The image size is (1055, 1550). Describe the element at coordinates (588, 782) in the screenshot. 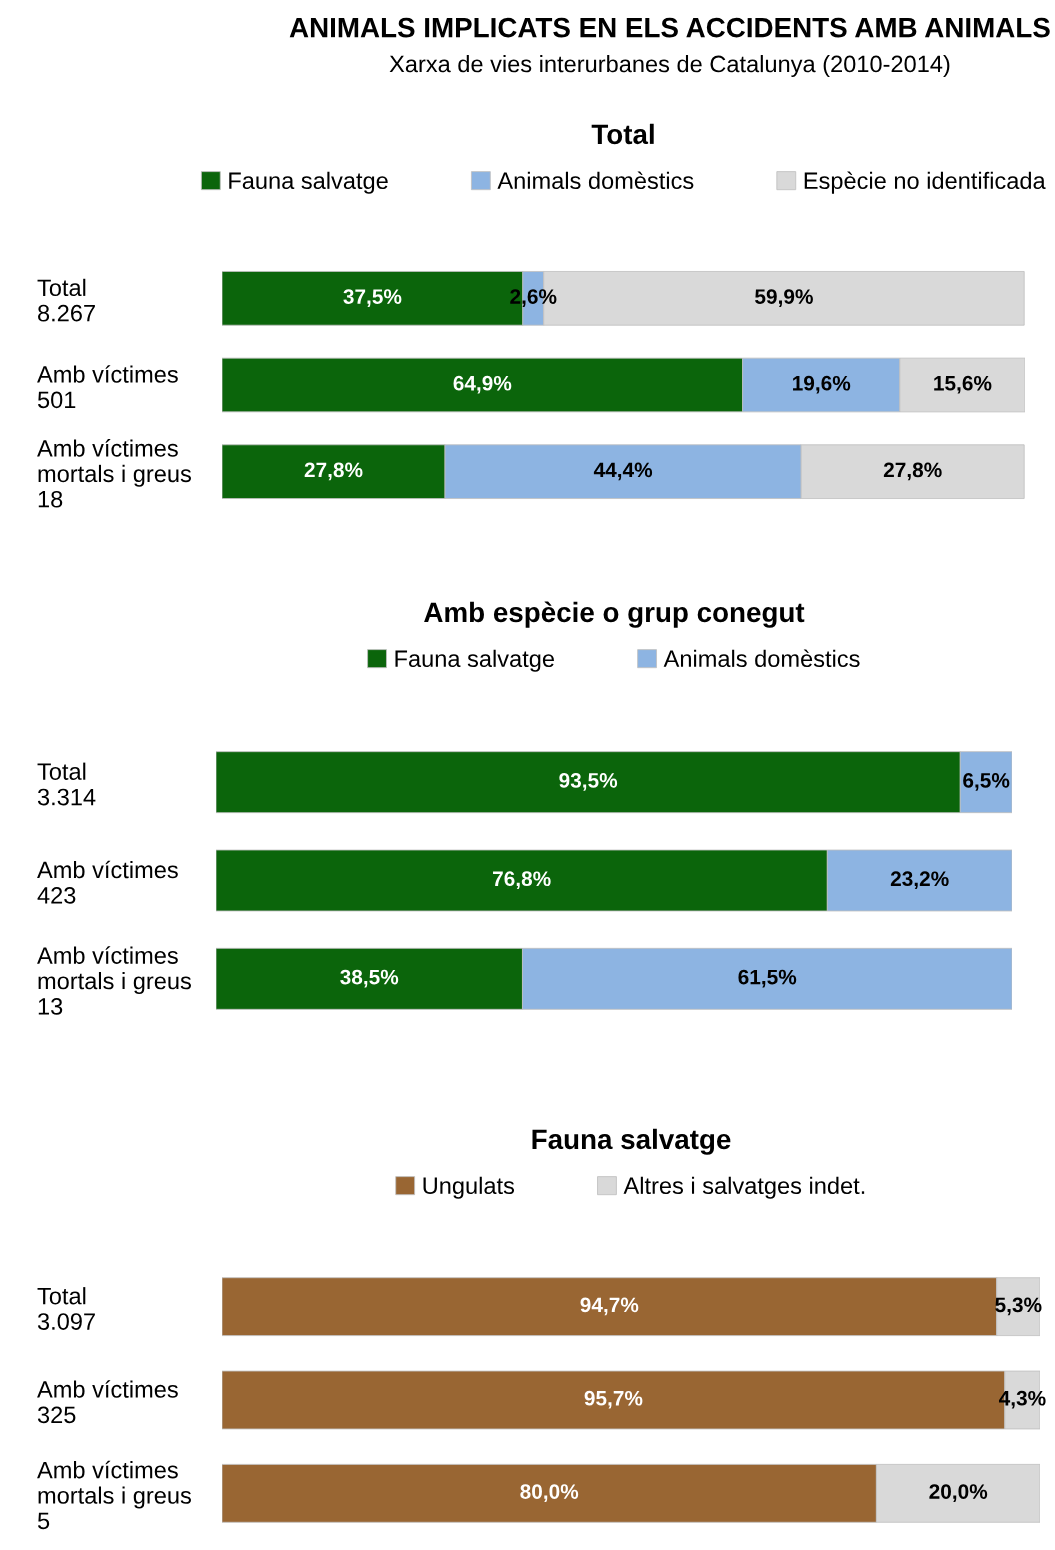

I see `data-label: 93,5%` at that location.